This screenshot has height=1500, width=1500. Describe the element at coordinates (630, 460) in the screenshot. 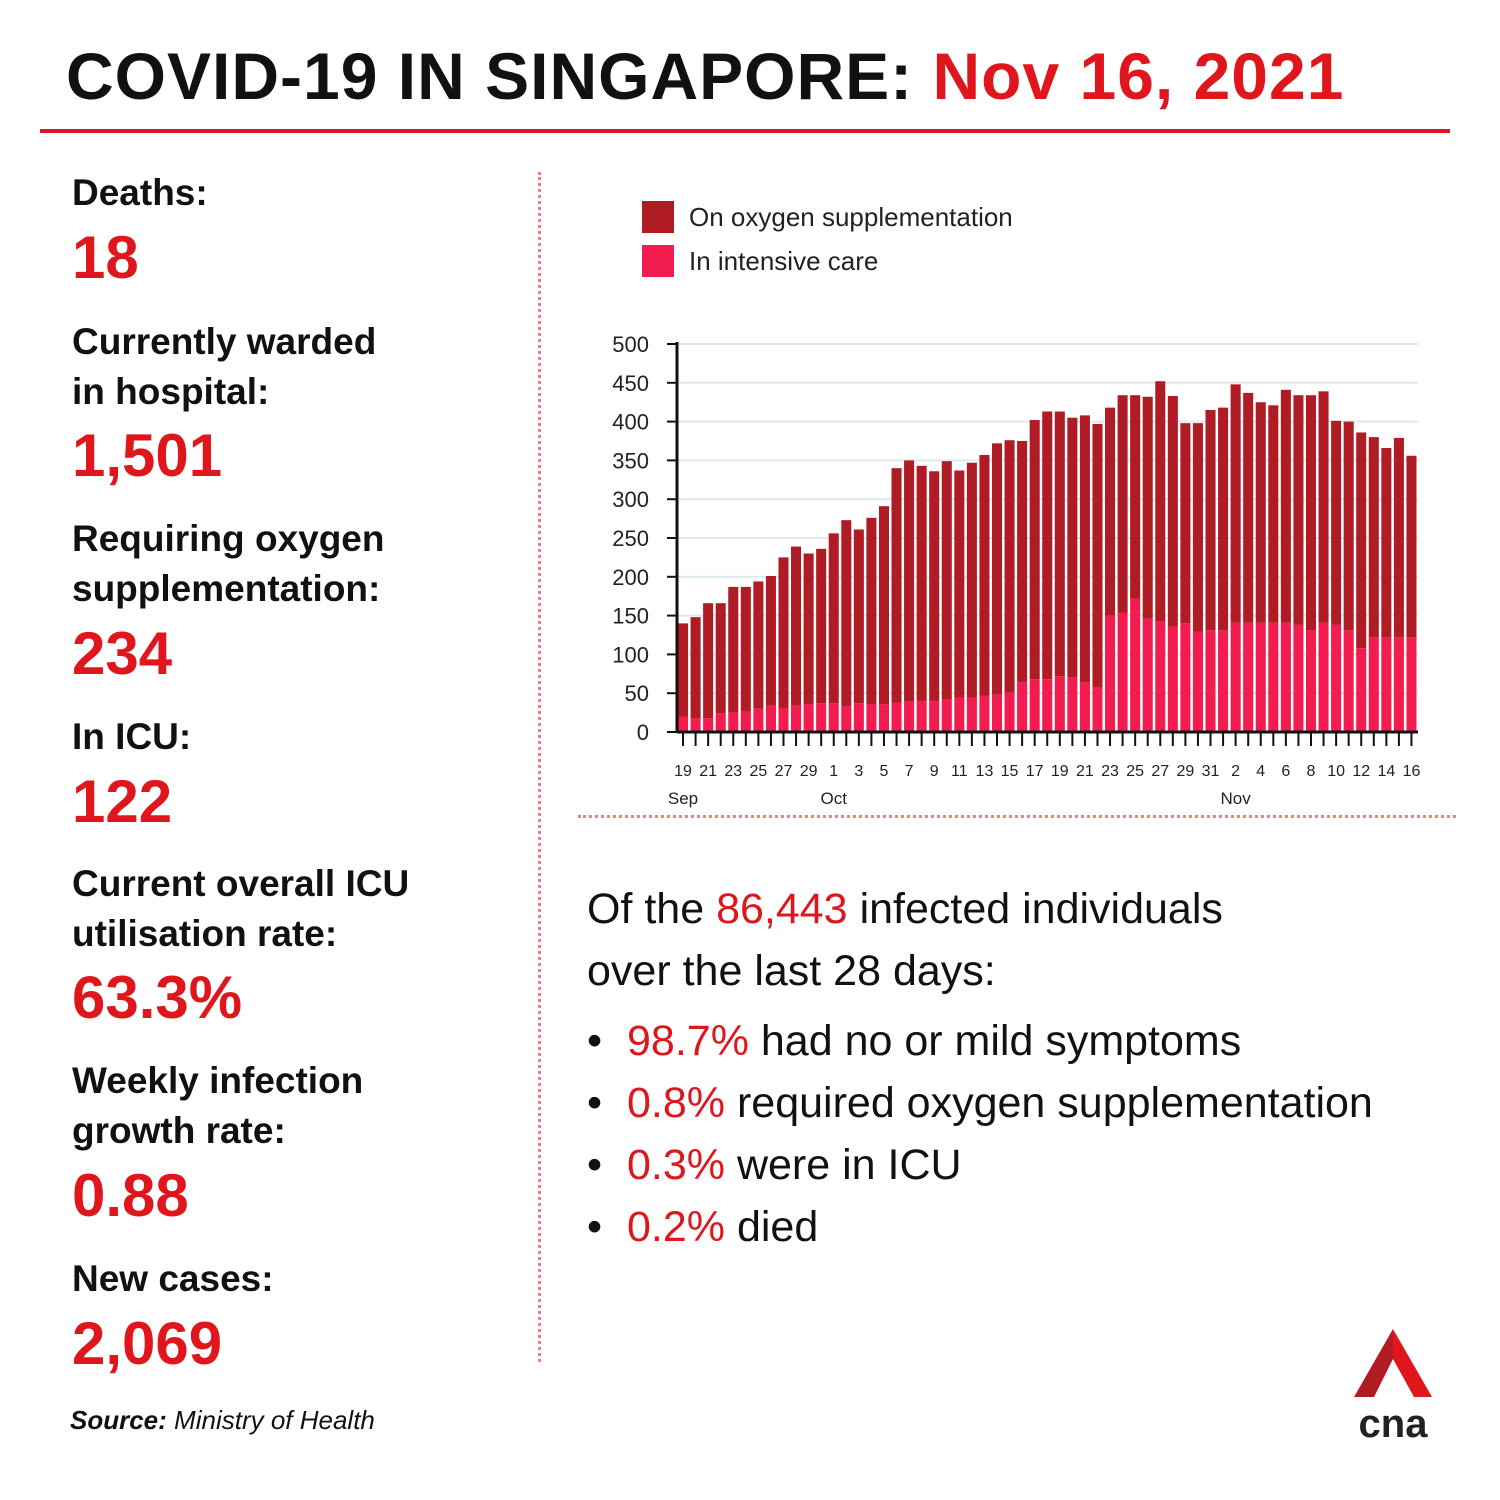

I see `y-tick-label: 350` at that location.